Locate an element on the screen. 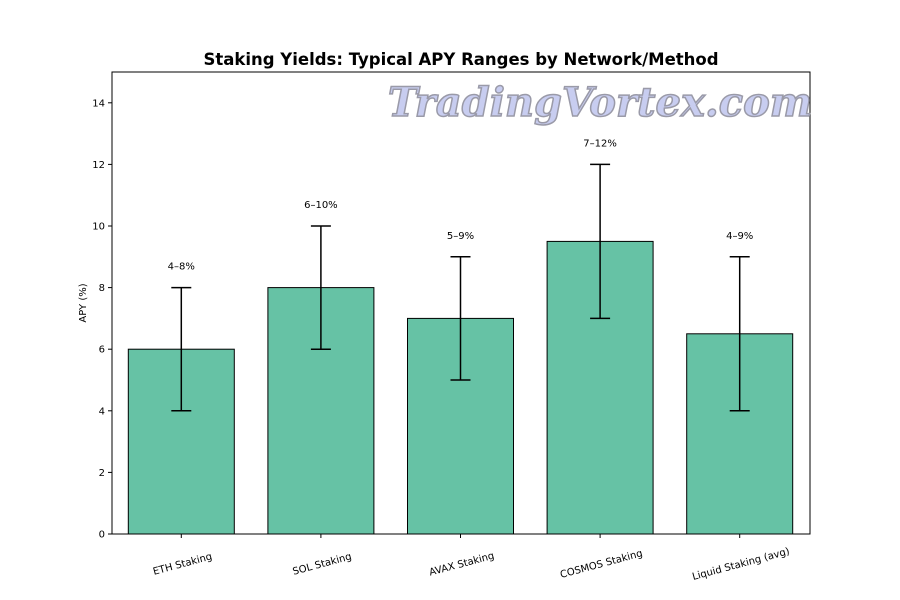  y-axis-label: APY (%) is located at coordinates (83, 302).